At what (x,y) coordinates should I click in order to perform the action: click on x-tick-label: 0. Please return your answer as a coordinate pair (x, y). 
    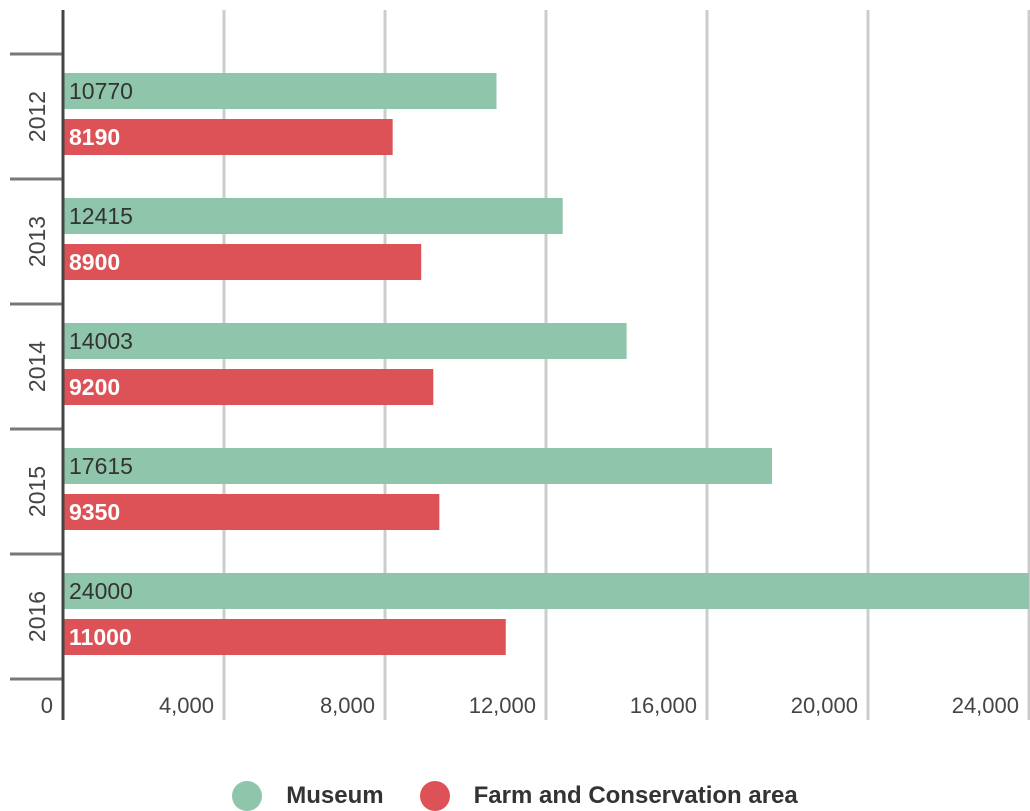
    Looking at the image, I should click on (47, 705).